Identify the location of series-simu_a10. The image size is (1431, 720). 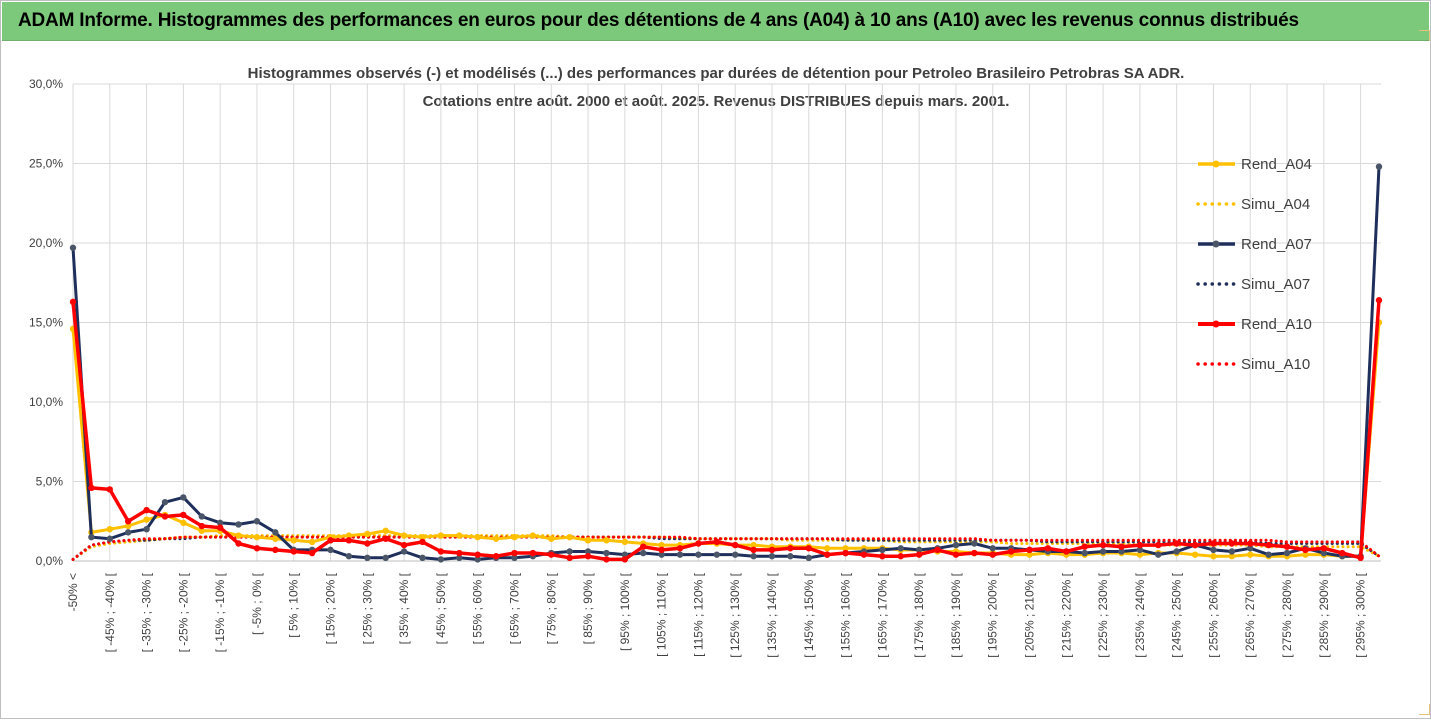
(726, 548).